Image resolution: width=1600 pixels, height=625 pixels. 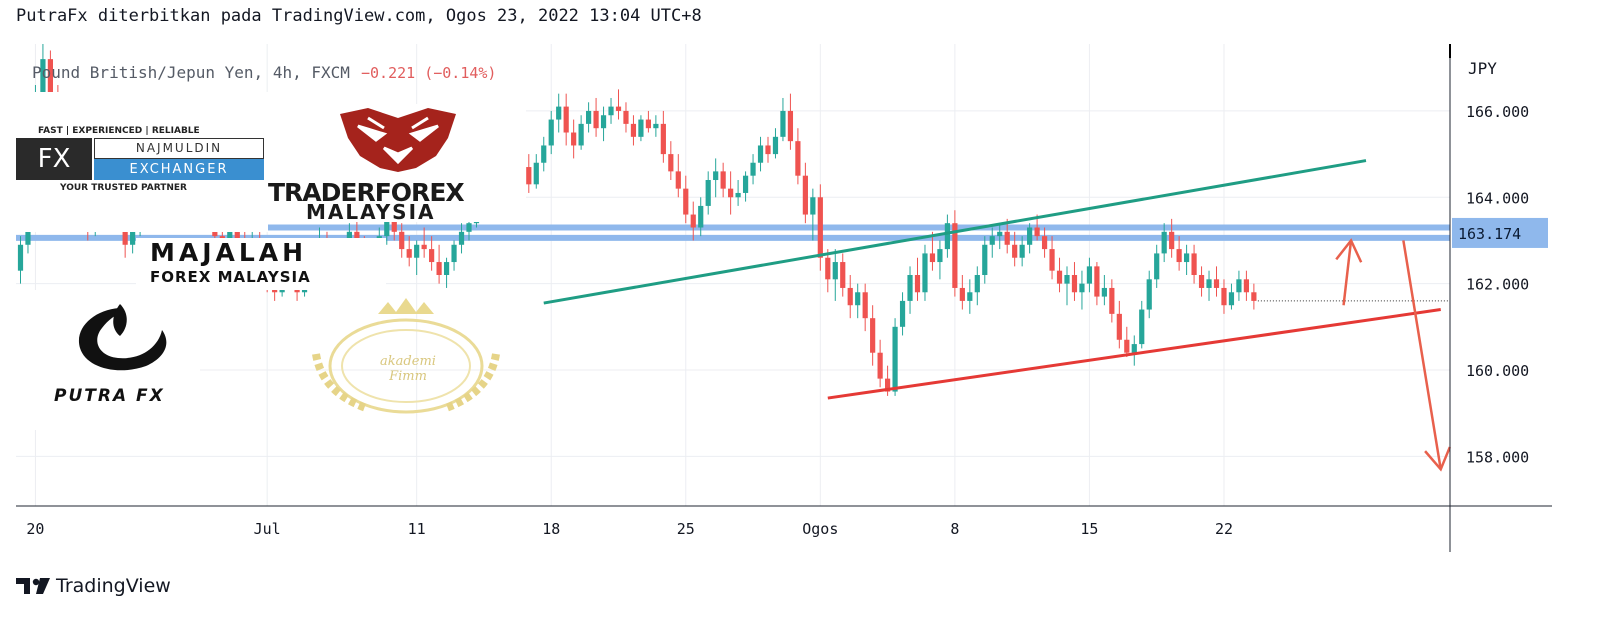 I want to click on upper-trendline, so click(x=955, y=232).